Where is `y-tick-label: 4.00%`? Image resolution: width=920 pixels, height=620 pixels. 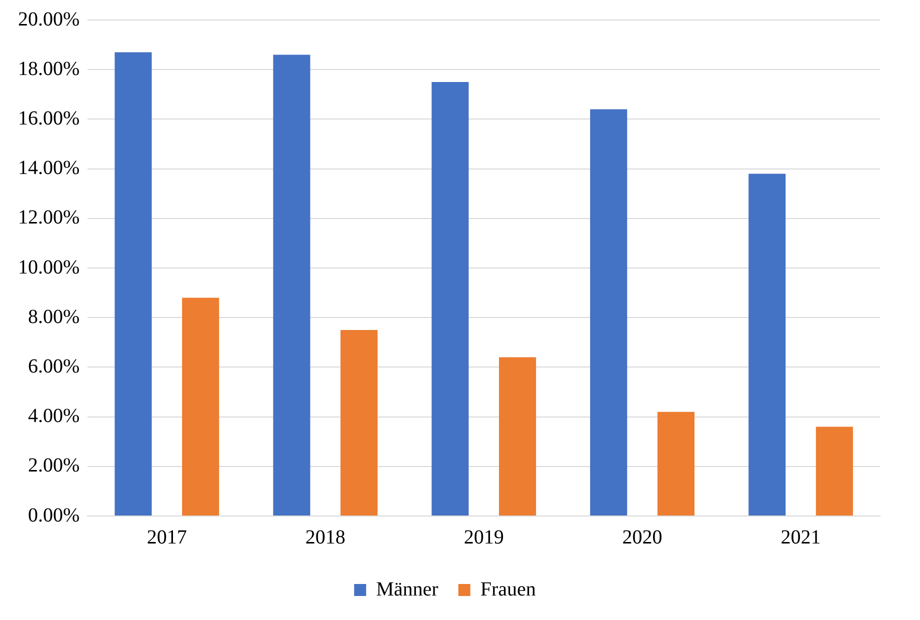
y-tick-label: 4.00% is located at coordinates (54, 416).